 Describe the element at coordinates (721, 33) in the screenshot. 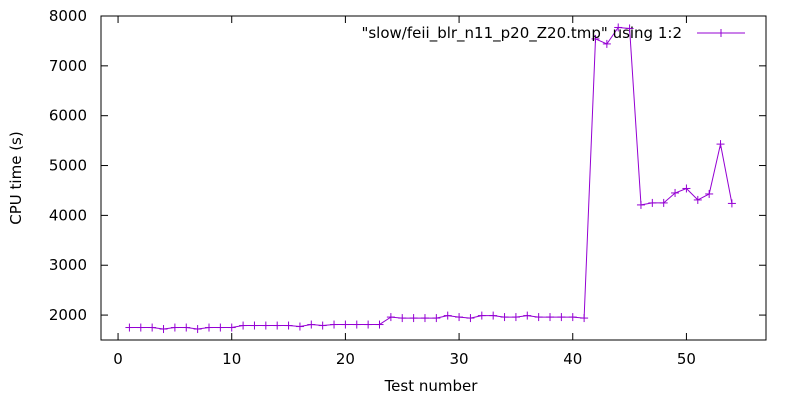

I see `legend-marker` at that location.